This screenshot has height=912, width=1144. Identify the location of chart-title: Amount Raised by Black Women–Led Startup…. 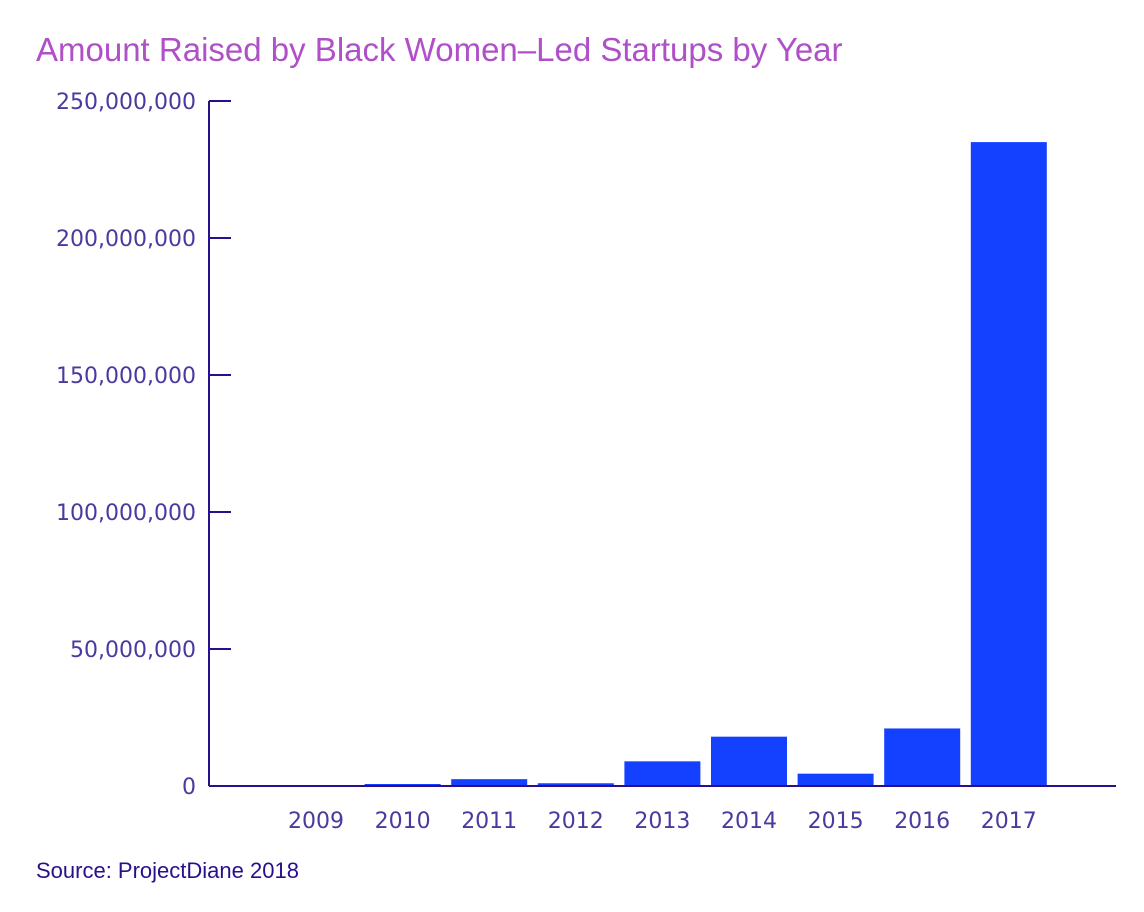
(439, 49).